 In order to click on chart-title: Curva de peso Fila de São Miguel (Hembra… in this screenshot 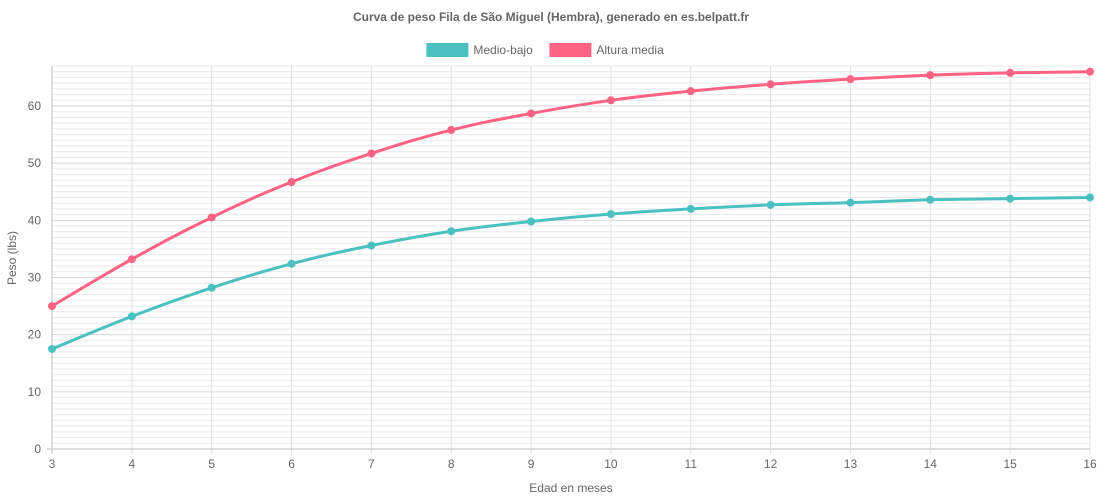, I will do `click(551, 17)`.